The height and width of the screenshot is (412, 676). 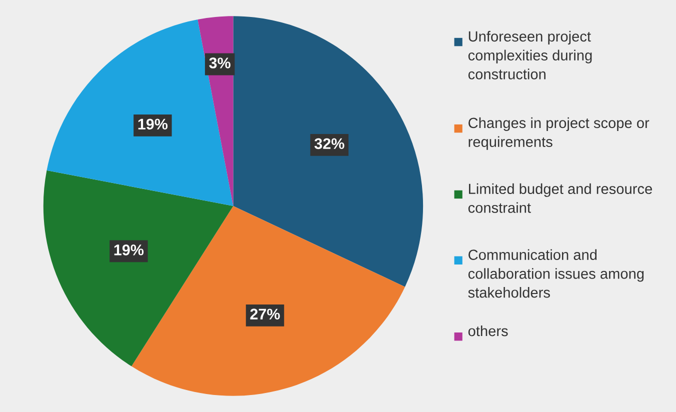 What do you see at coordinates (265, 314) in the screenshot?
I see `data-label: 27%` at bounding box center [265, 314].